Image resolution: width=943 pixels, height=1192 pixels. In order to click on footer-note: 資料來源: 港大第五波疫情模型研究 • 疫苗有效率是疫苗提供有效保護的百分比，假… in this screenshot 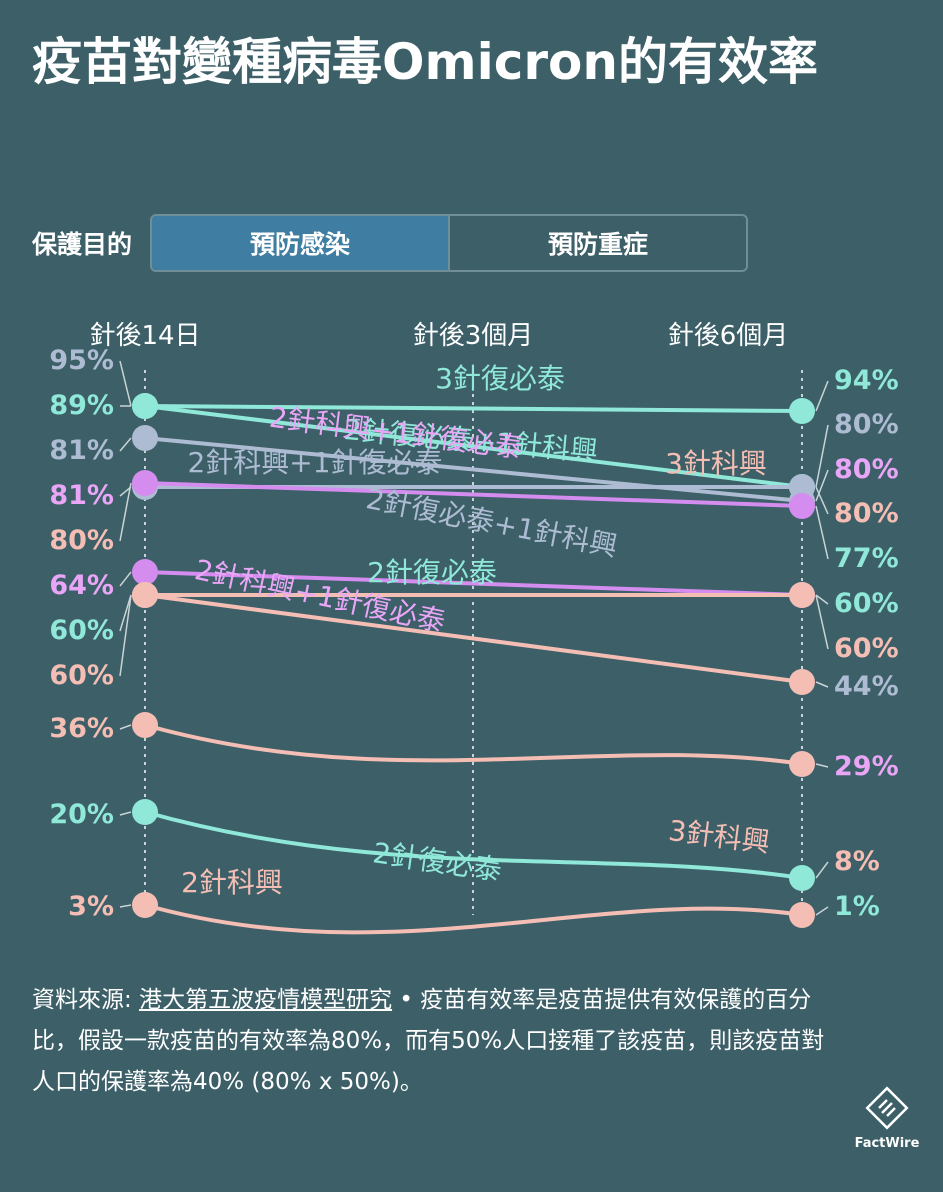, I will do `click(437, 1041)`.